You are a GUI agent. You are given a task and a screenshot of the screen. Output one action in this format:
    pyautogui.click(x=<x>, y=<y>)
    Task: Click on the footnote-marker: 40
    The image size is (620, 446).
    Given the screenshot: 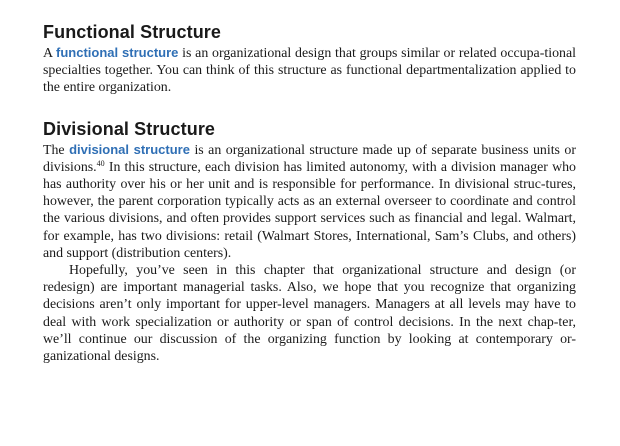 What is the action you would take?
    pyautogui.click(x=100, y=163)
    